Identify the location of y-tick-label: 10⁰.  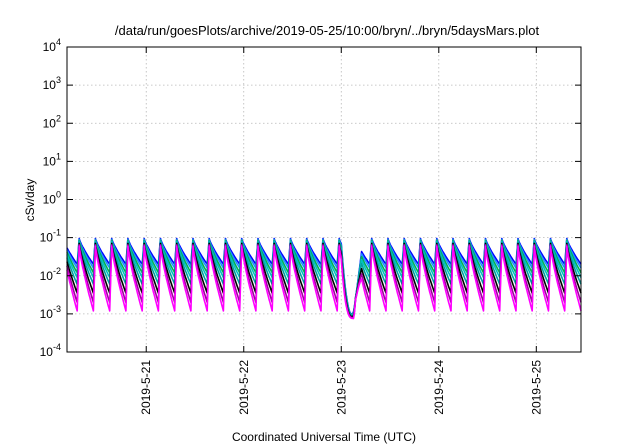
(52, 198).